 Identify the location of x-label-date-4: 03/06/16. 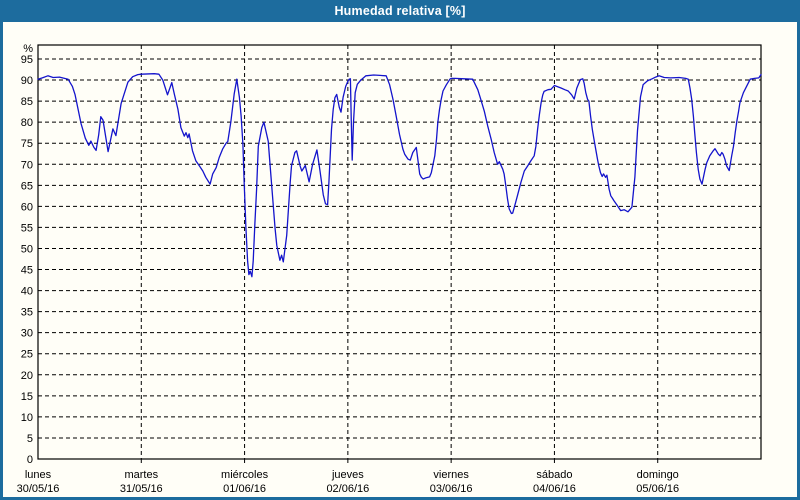
(451, 489).